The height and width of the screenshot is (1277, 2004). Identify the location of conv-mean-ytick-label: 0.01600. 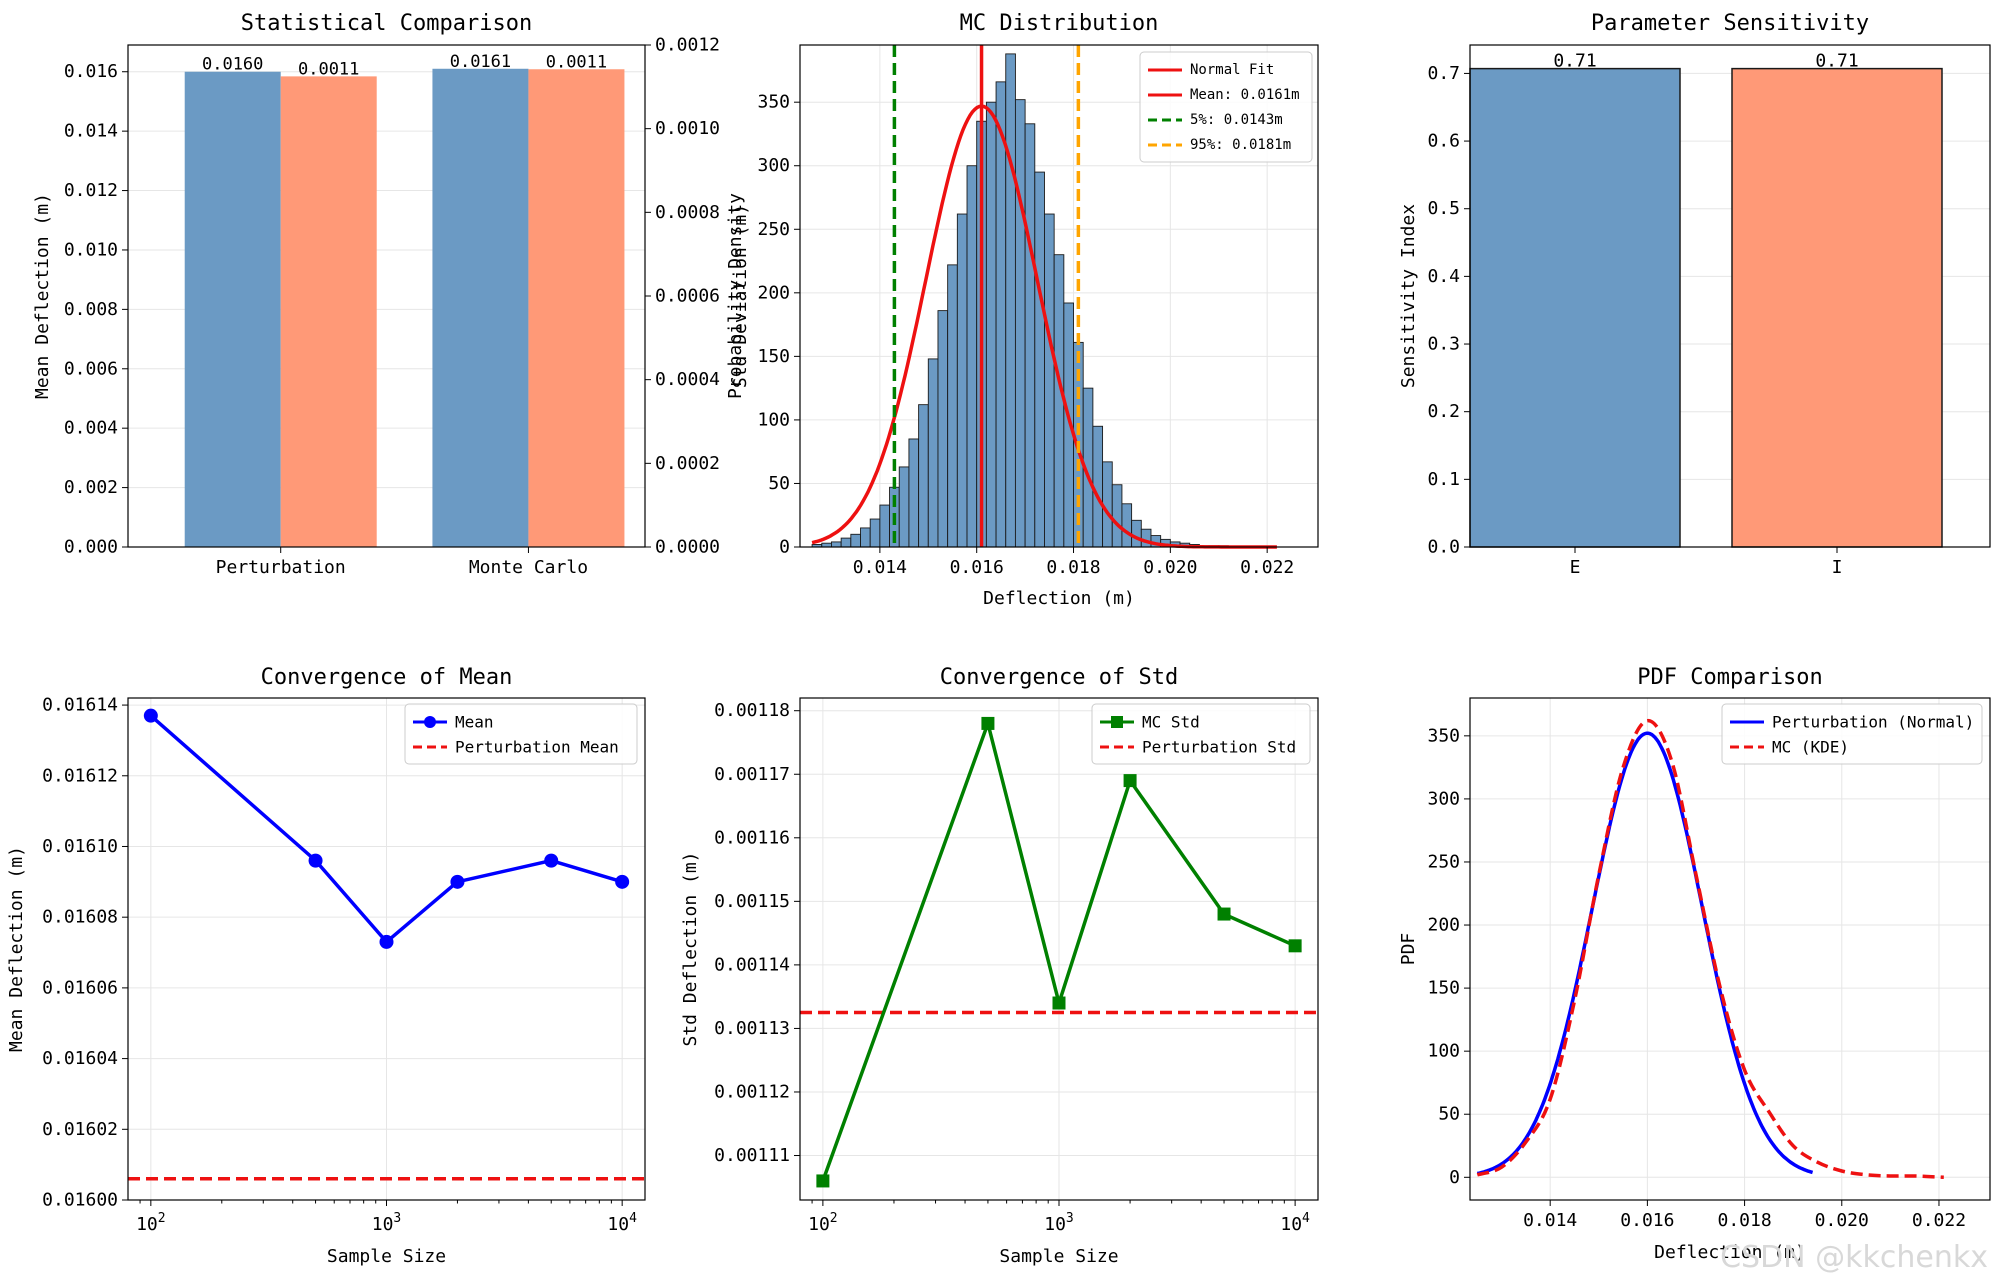
(80, 1200).